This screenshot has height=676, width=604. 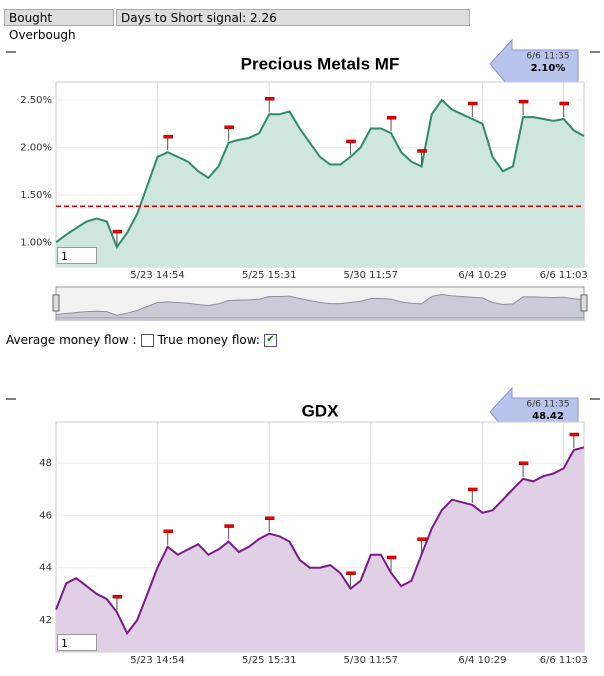 What do you see at coordinates (36, 195) in the screenshot?
I see `y-tick-label: 1.50%` at bounding box center [36, 195].